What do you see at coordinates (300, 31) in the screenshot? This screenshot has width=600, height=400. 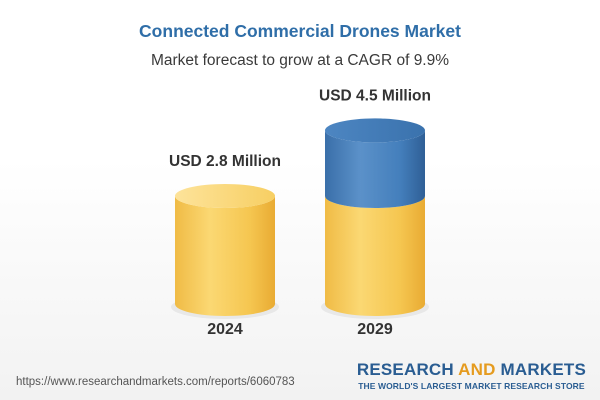 I see `chart-title: Connected Commercial Drones Market` at bounding box center [300, 31].